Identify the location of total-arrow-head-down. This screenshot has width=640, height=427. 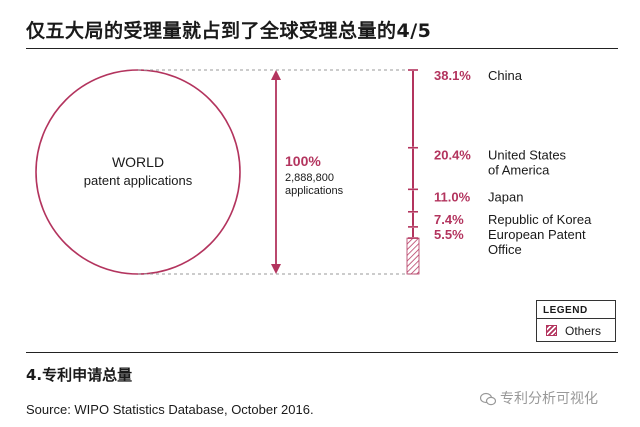
(276, 269).